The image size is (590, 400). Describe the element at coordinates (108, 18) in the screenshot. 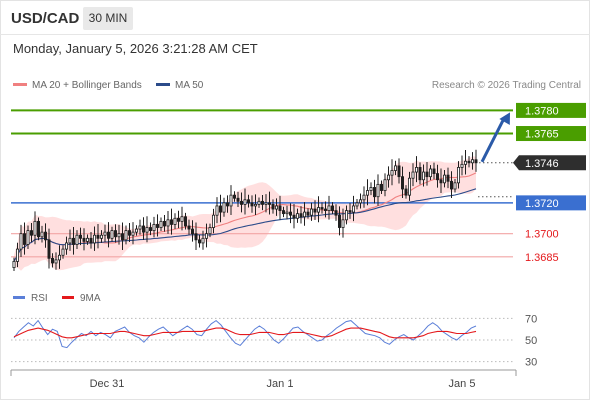

I see `timeframe-badge: 30 MIN` at that location.